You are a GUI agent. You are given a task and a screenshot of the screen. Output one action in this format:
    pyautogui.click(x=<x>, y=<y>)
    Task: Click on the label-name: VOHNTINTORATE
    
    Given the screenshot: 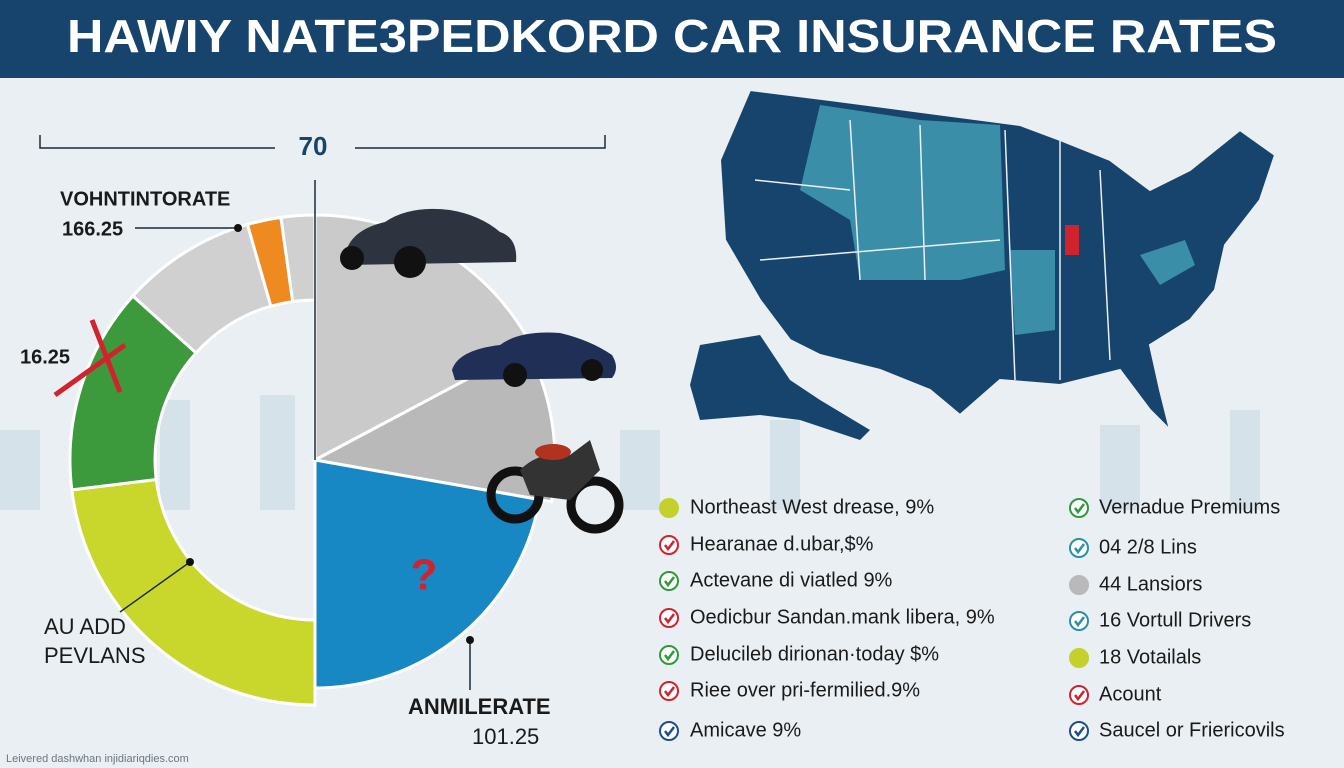 What is the action you would take?
    pyautogui.click(x=145, y=199)
    